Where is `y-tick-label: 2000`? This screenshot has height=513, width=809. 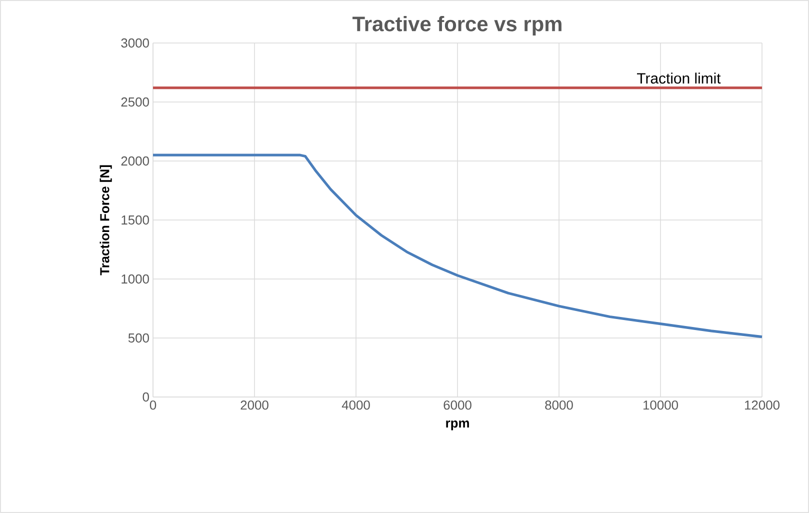
y-tick-label: 2000 is located at coordinates (135, 161).